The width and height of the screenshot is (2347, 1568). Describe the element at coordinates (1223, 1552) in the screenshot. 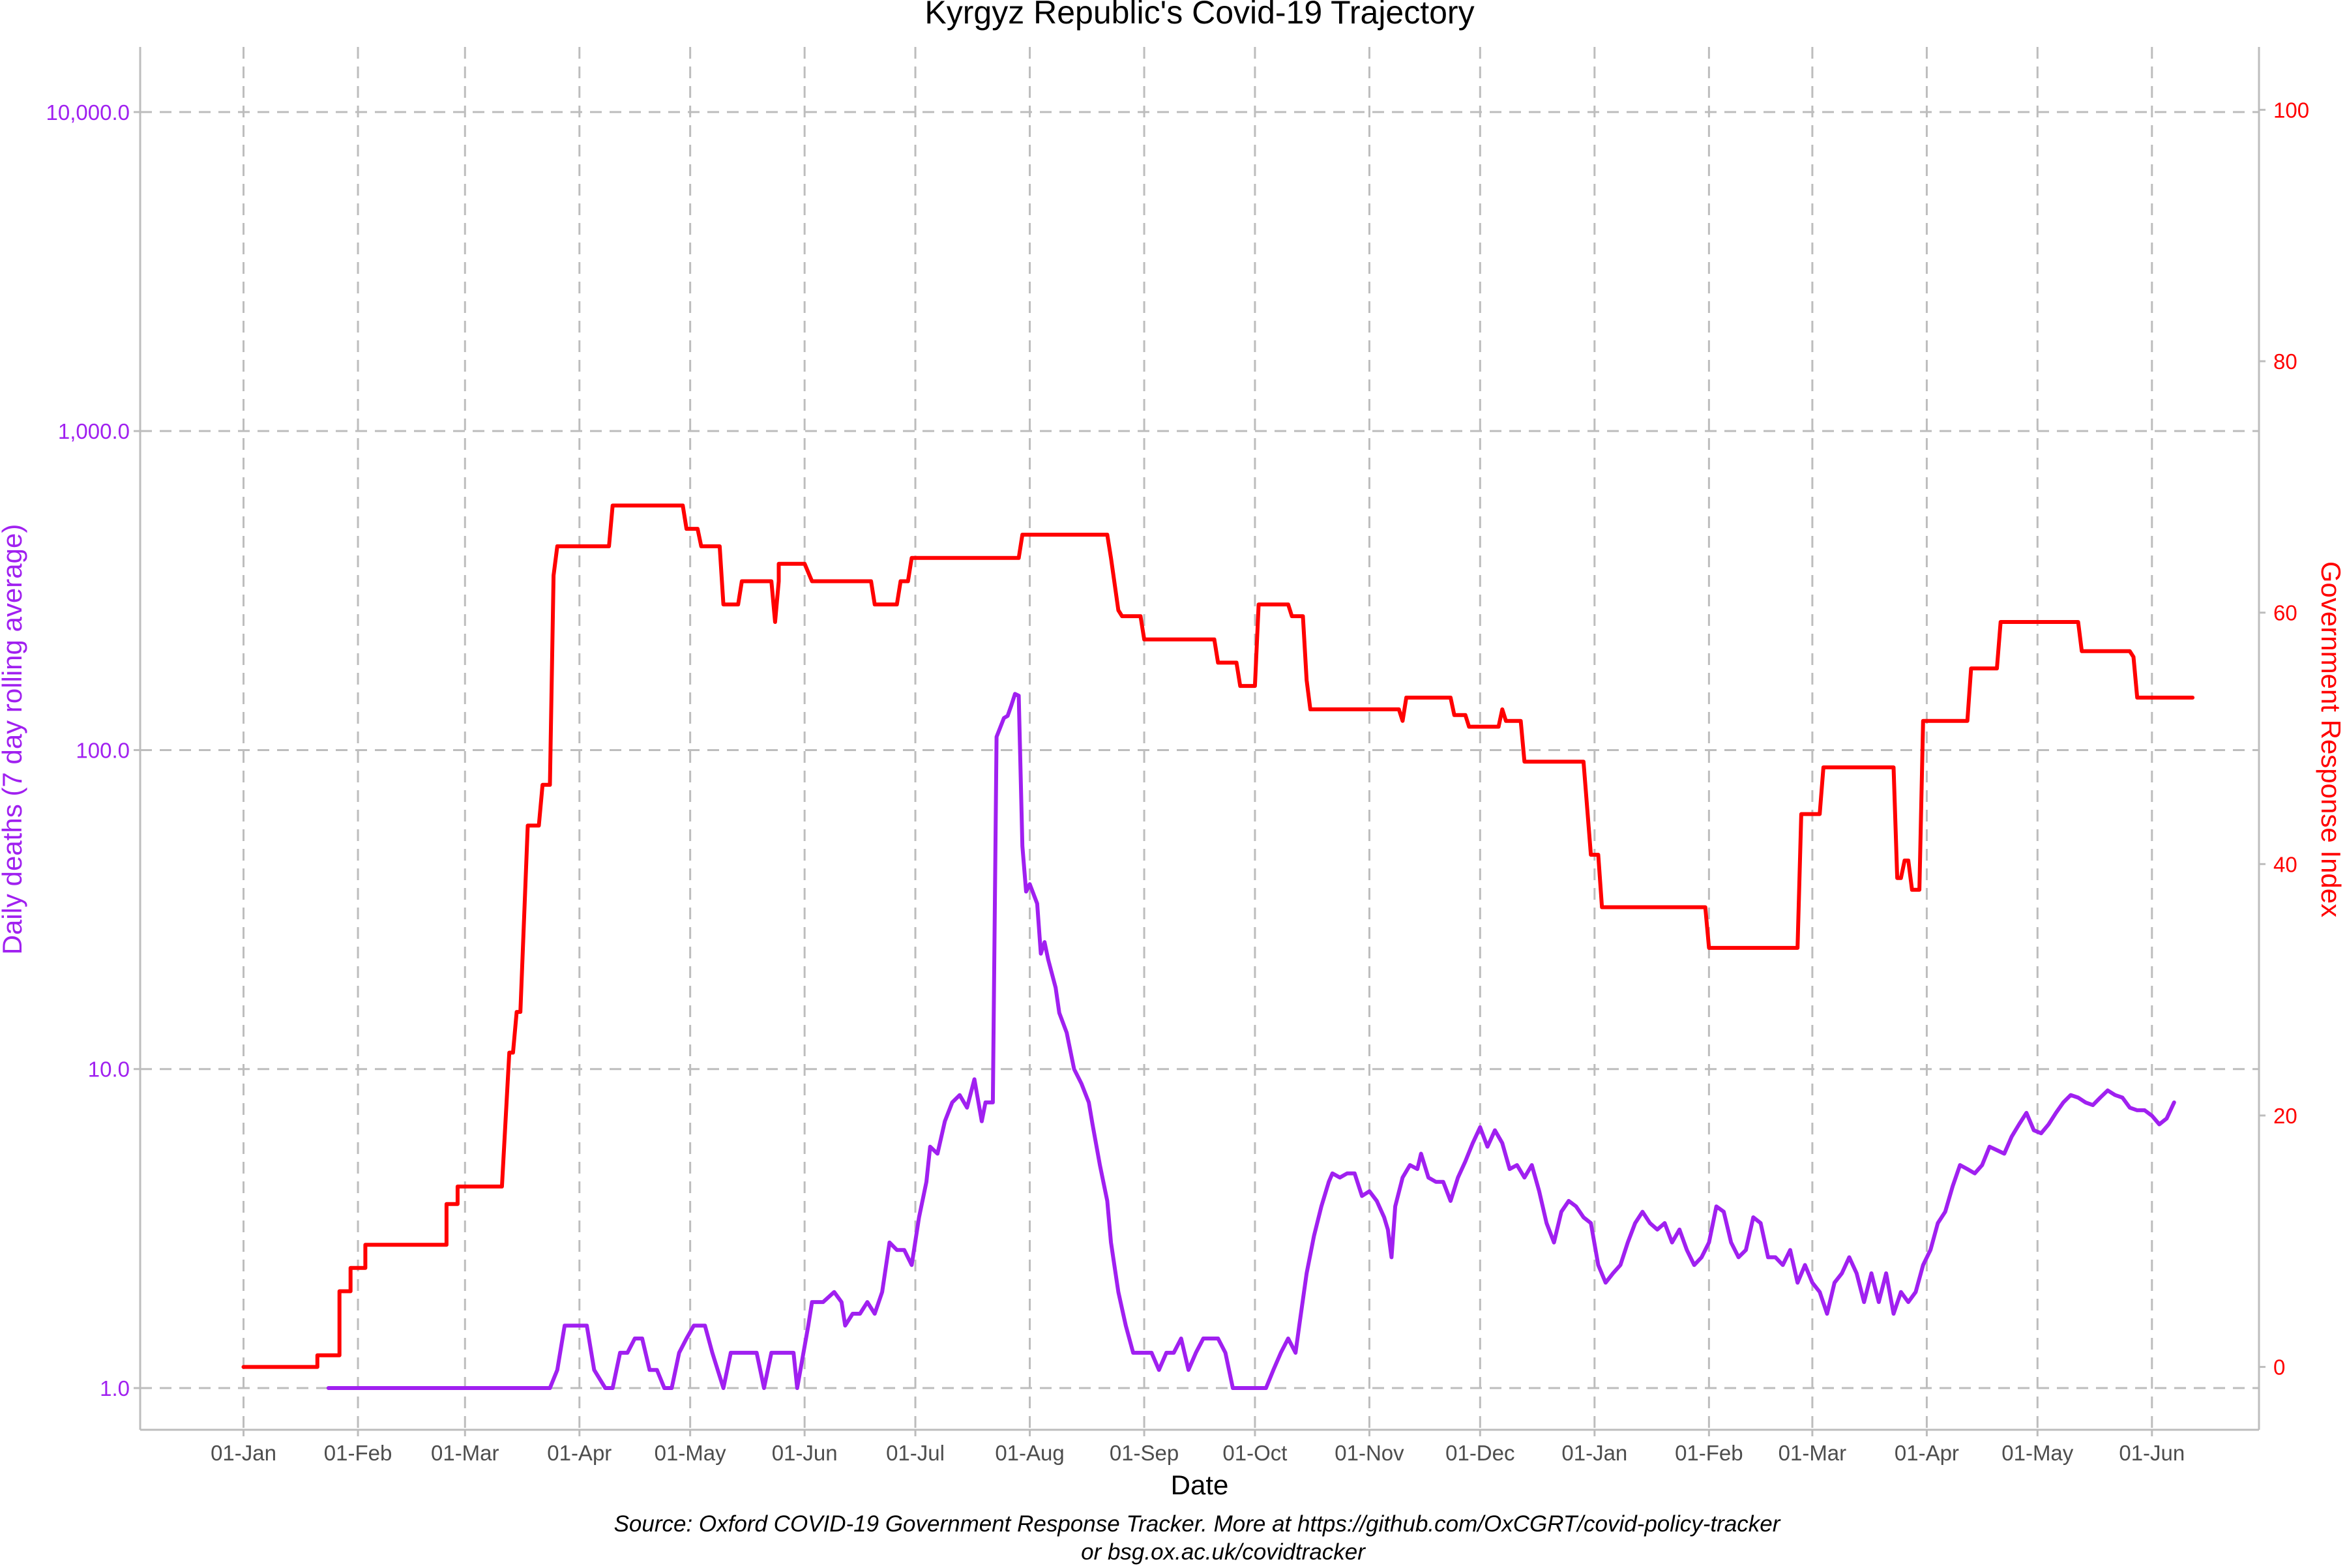

I see `caption-line-2: or bsg.ox.ac.uk/covidtracker` at that location.